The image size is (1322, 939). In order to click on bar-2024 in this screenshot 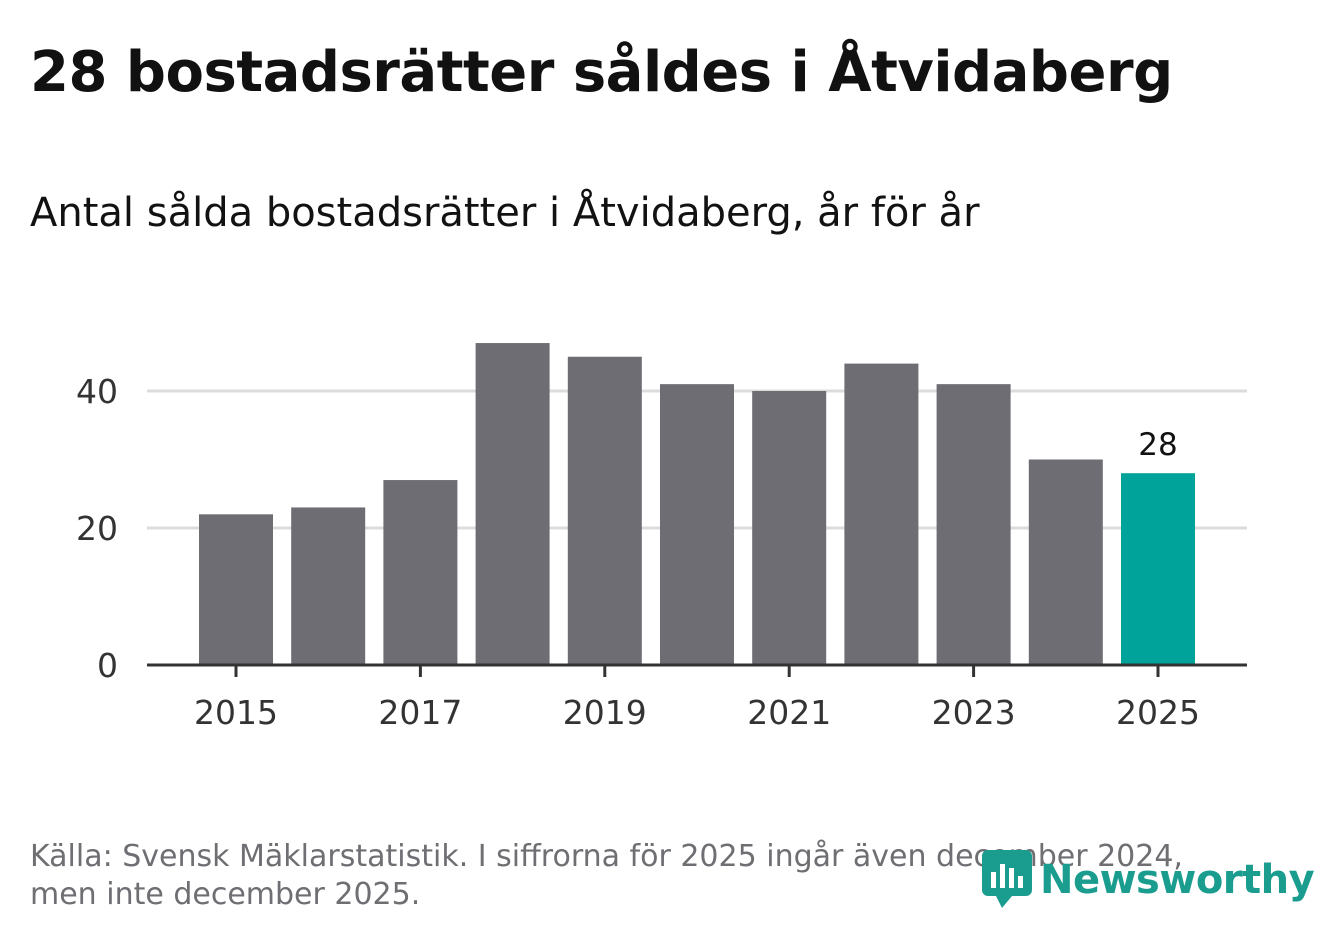, I will do `click(1065, 562)`.